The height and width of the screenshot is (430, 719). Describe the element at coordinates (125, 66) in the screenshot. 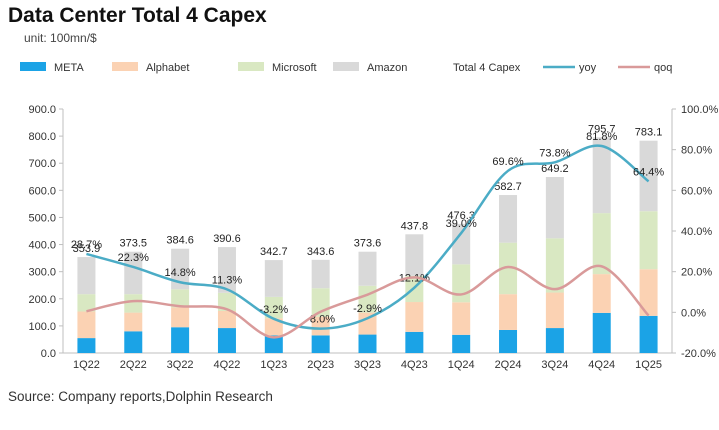

I see `legend-swatch-alphabet` at that location.